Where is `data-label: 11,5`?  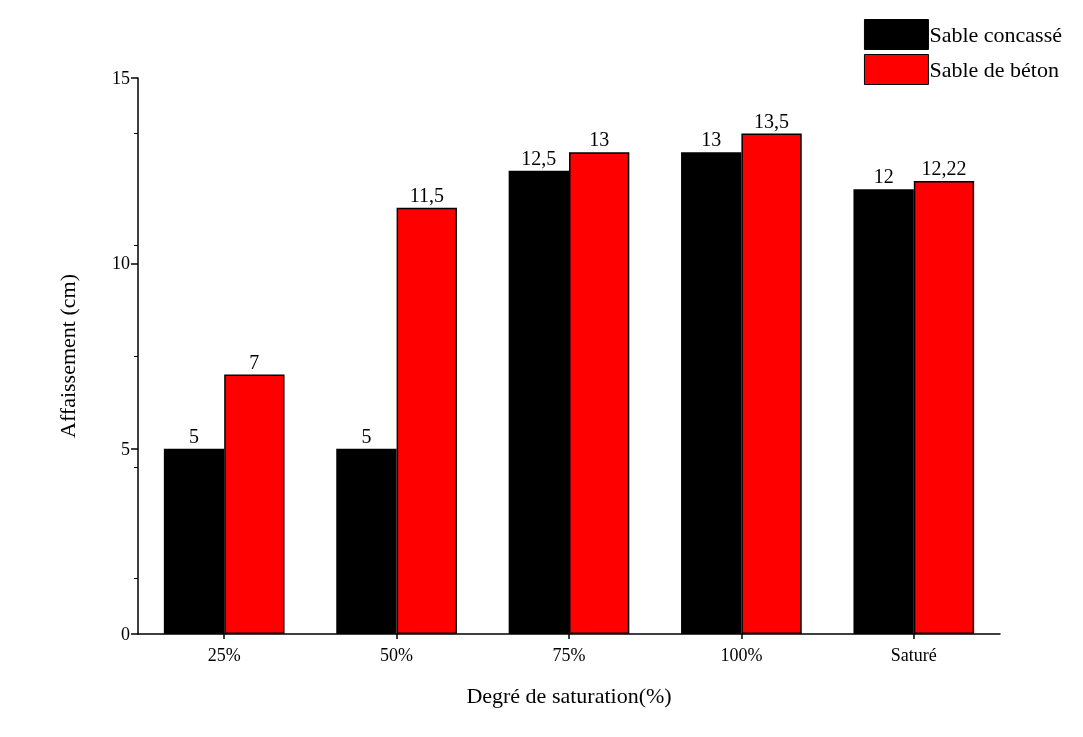
data-label: 11,5 is located at coordinates (426, 194).